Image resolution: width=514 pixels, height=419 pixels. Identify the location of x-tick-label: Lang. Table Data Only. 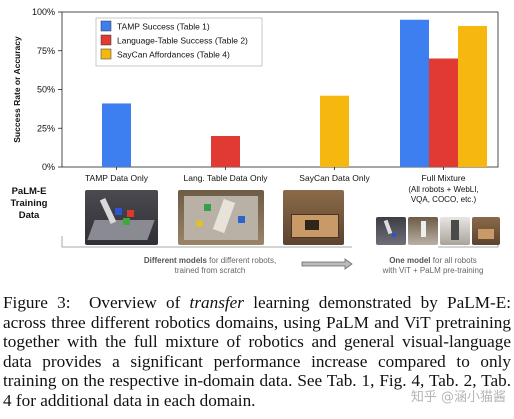
(226, 178).